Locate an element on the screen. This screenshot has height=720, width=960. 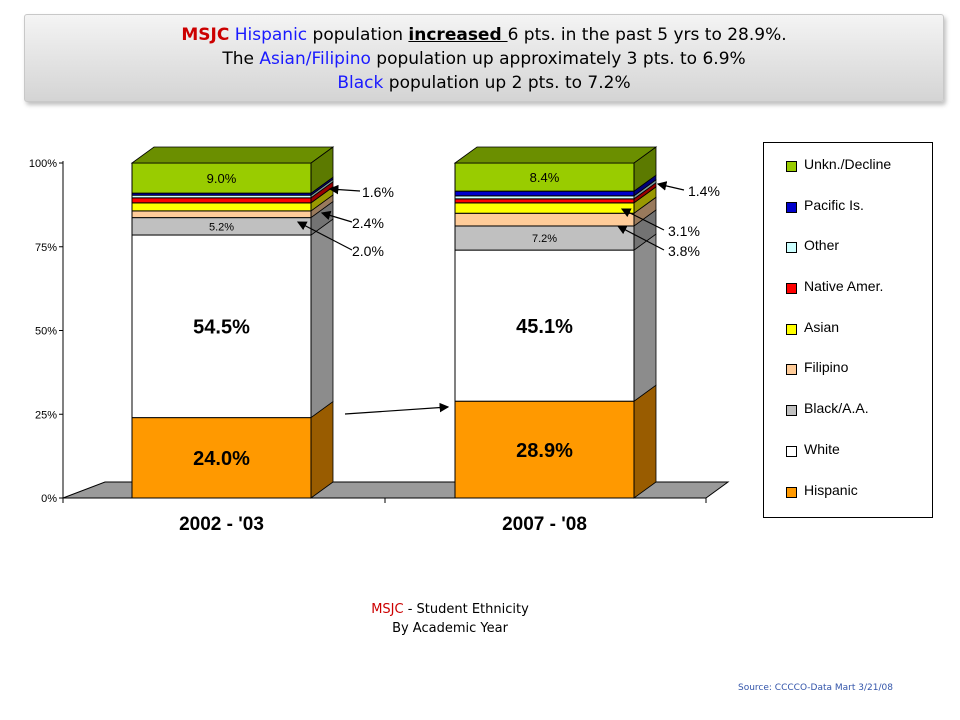
y-tick-label: 50% is located at coordinates (46, 332).